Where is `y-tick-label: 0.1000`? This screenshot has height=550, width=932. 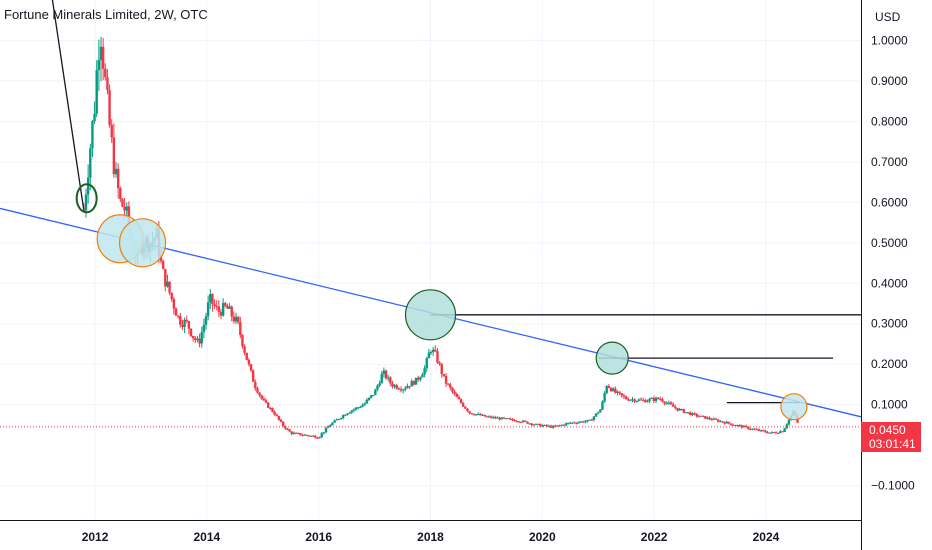 y-tick-label: 0.1000 is located at coordinates (889, 405).